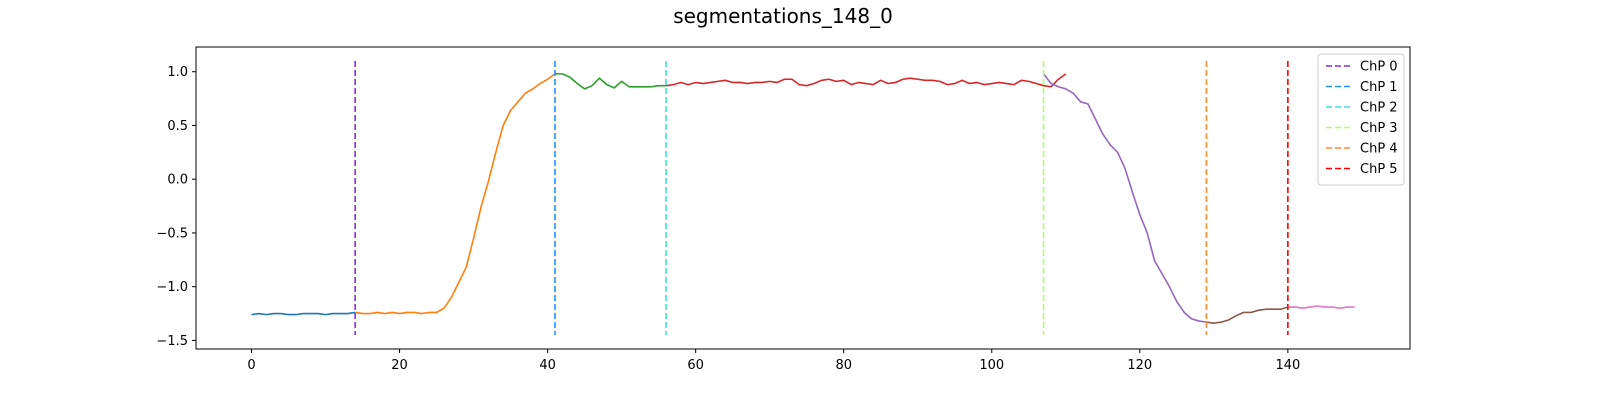 Image resolution: width=1600 pixels, height=400 pixels. I want to click on legend-label: ChP 1, so click(1379, 87).